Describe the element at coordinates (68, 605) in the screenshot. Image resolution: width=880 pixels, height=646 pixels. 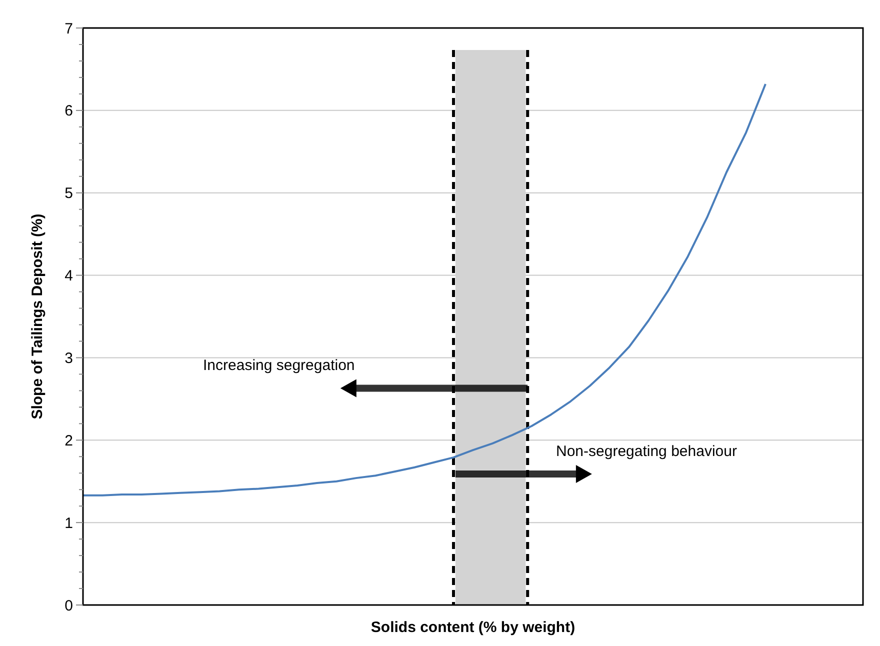
I see `y-tick-label: 0` at that location.